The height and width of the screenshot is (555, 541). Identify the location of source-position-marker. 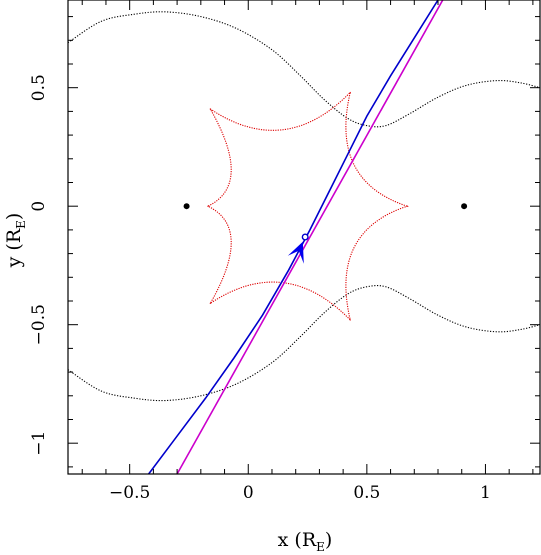
(305, 237).